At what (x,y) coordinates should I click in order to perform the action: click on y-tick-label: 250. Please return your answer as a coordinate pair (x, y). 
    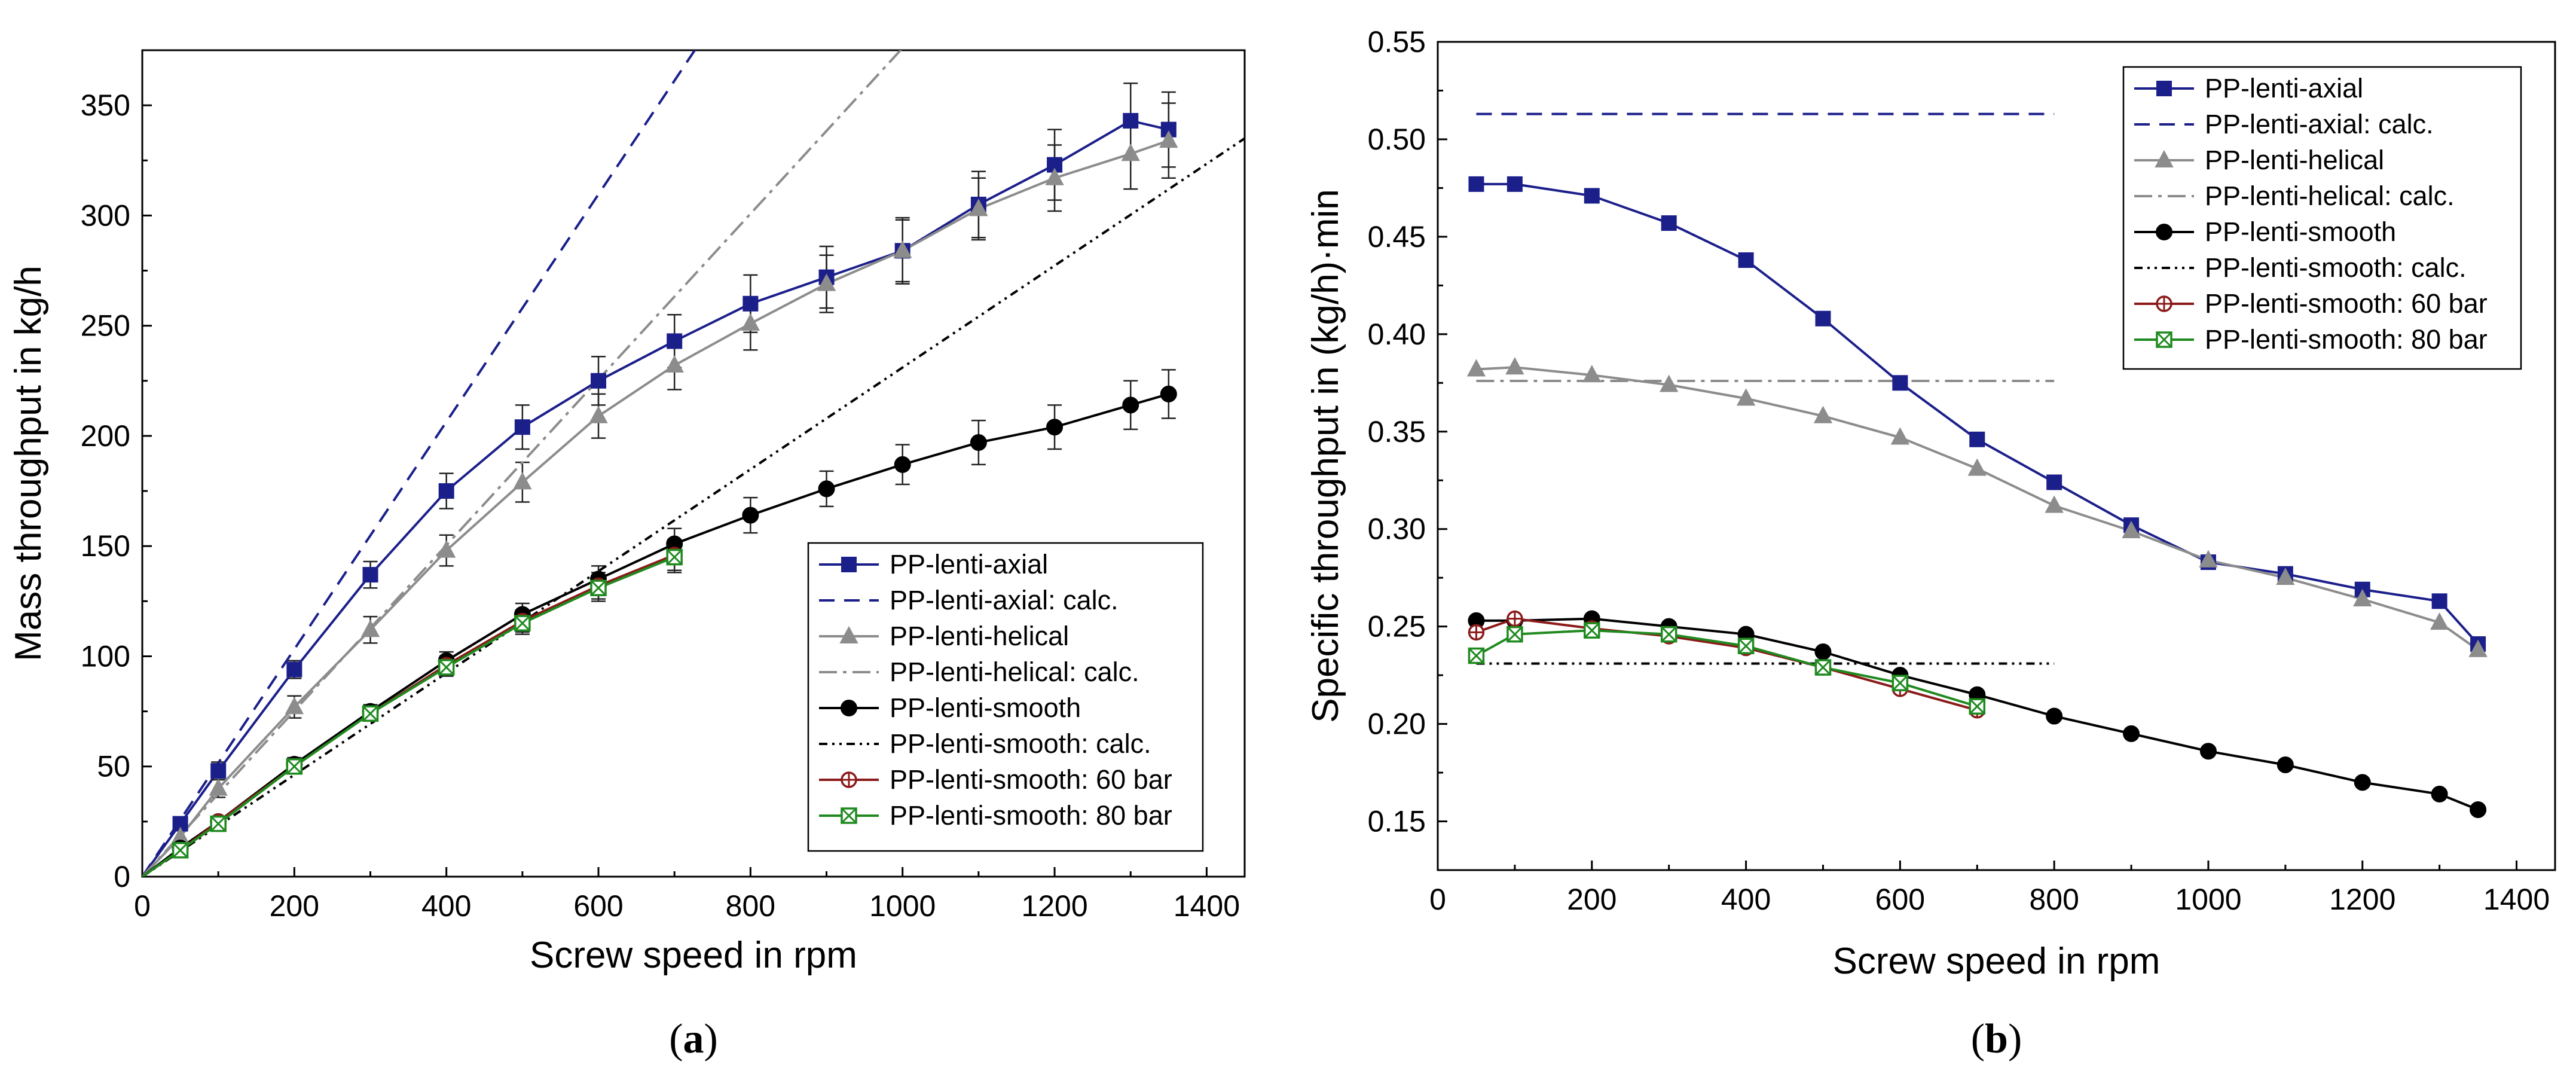
    Looking at the image, I should click on (105, 326).